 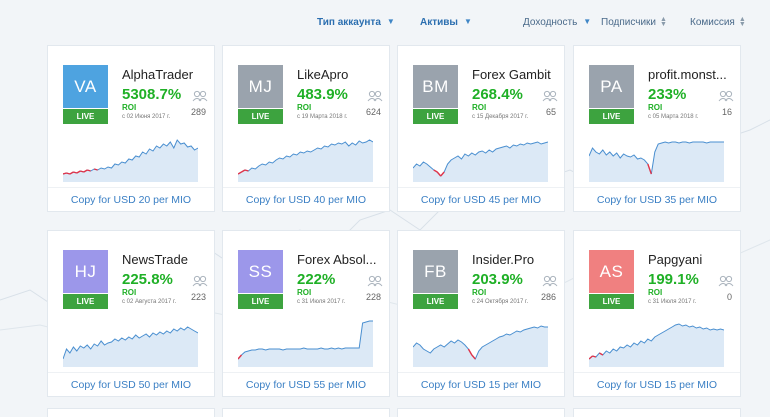 I want to click on trader-name: Forex Gambit, so click(x=511, y=74).